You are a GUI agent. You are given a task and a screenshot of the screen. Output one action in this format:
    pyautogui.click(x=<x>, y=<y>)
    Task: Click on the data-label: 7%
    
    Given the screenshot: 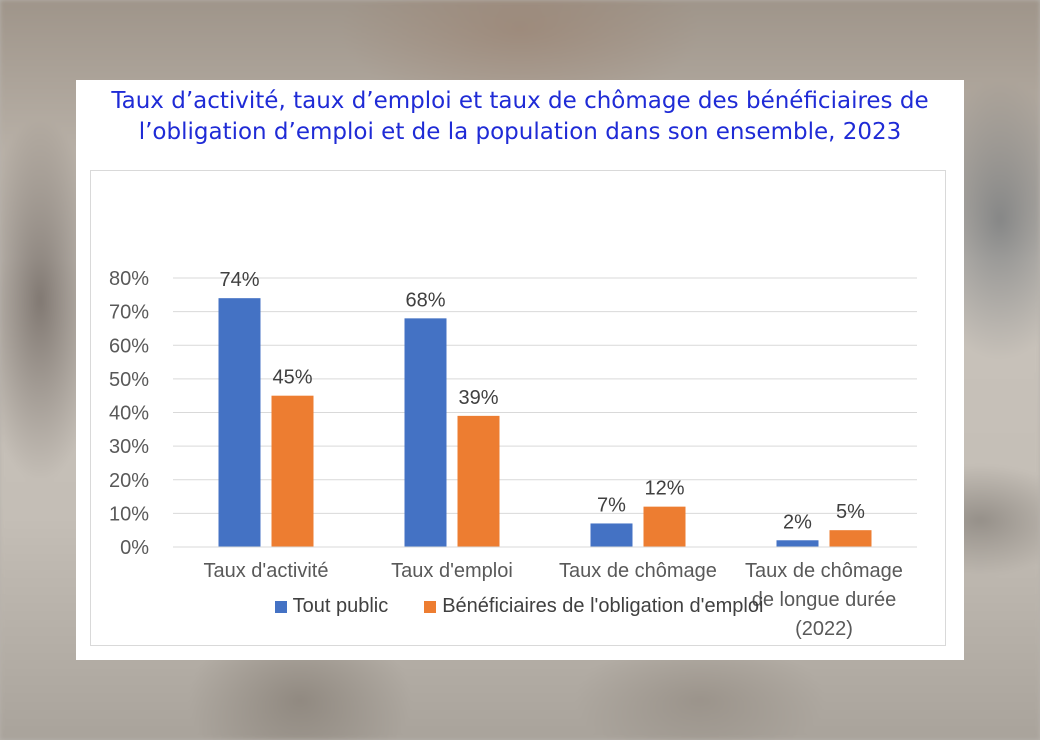 What is the action you would take?
    pyautogui.click(x=611, y=505)
    